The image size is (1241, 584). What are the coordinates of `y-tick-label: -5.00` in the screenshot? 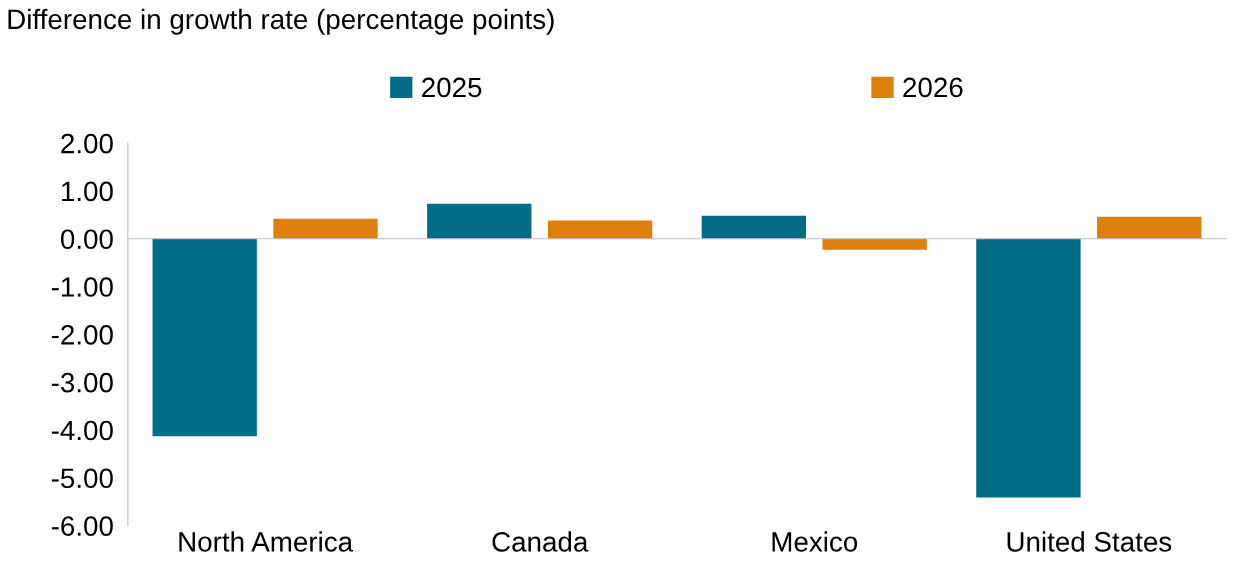 It's located at (82, 478).